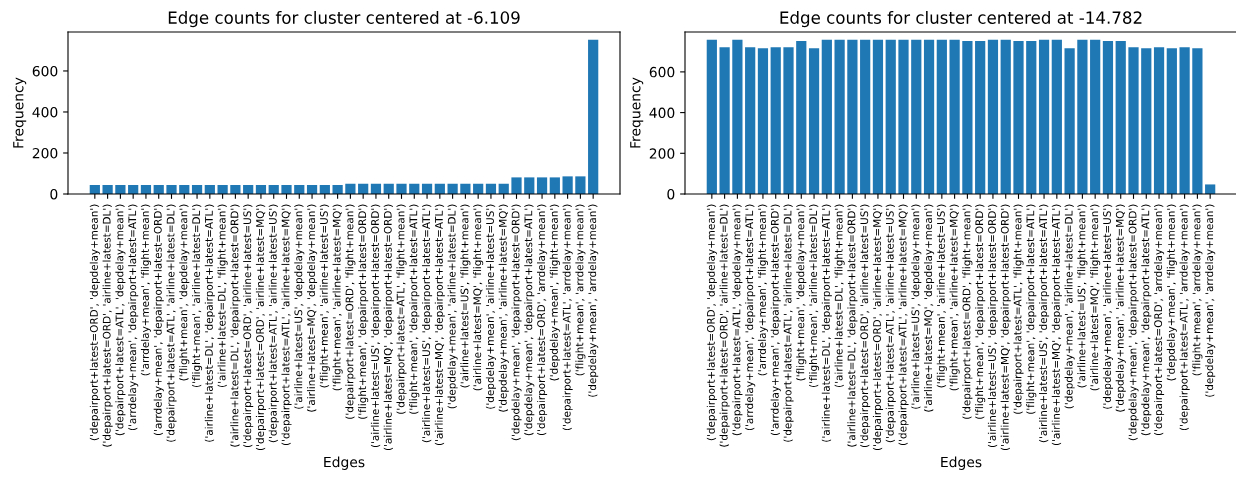 This screenshot has width=1236, height=504. Describe the element at coordinates (260, 327) in the screenshot. I see `x-tick-label: ('depairport+latest=ORD', 'airline+latest=MQ')` at that location.